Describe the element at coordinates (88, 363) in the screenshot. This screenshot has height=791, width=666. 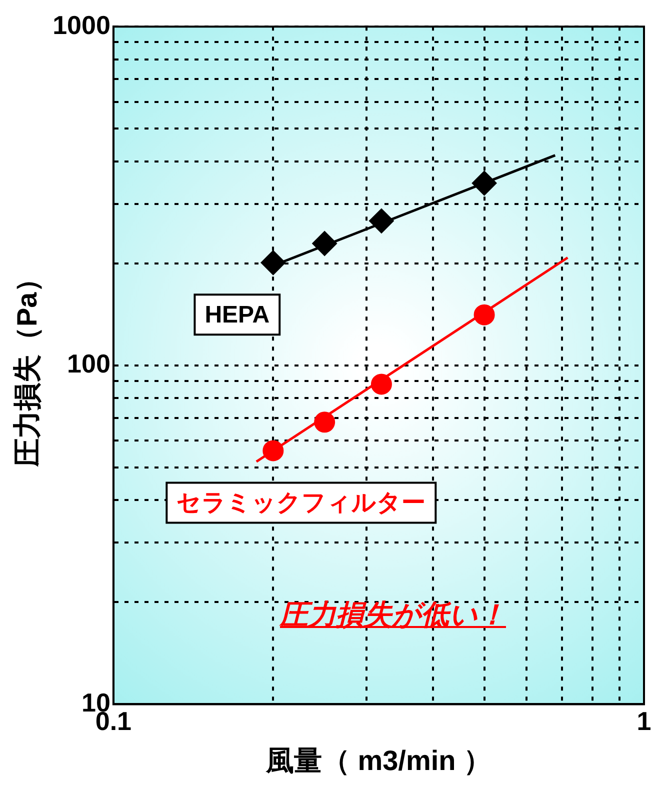
I see `y-tick-label: 100` at that location.